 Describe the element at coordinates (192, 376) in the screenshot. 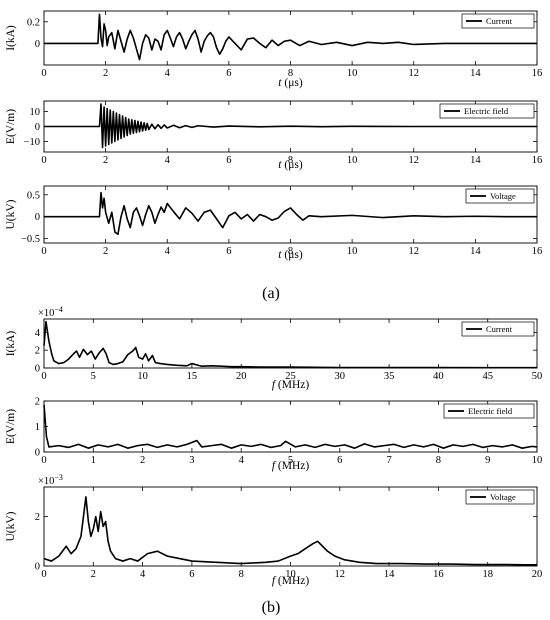

I see `x-tick-label: 15` at that location.